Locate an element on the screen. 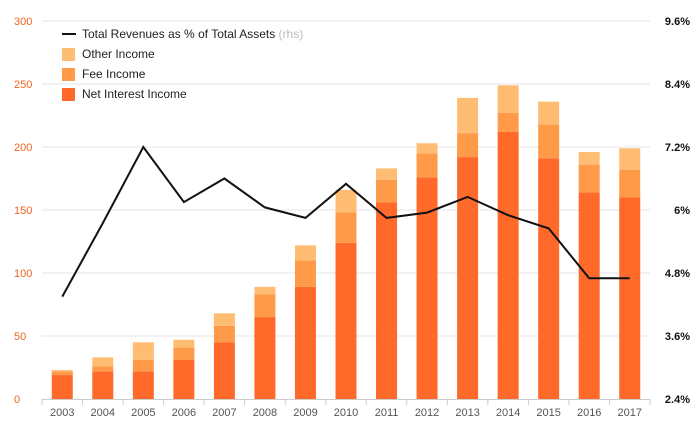  bar-fee-income-2012 is located at coordinates (427, 165).